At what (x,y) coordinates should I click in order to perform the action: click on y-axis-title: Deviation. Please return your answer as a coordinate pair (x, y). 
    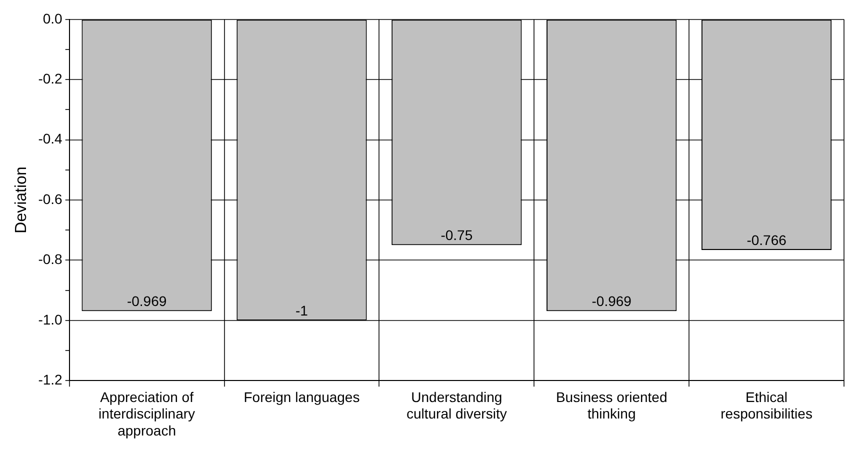
    Looking at the image, I should click on (21, 200).